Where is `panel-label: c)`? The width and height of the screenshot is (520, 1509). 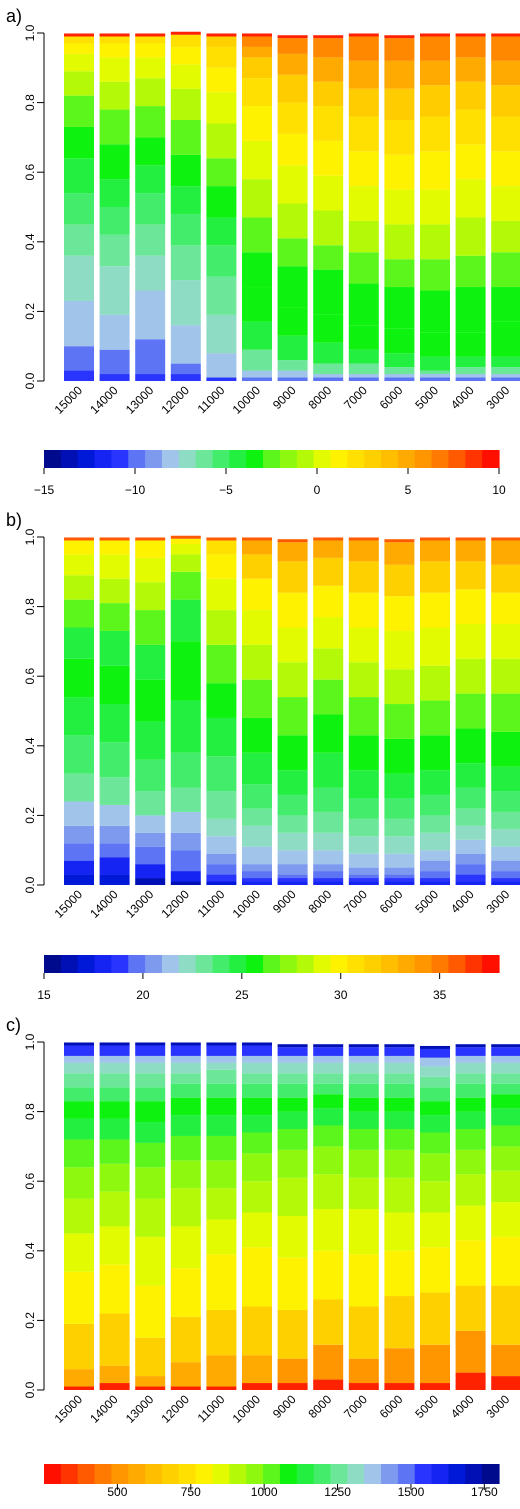
panel-label: c) is located at coordinates (13, 1025).